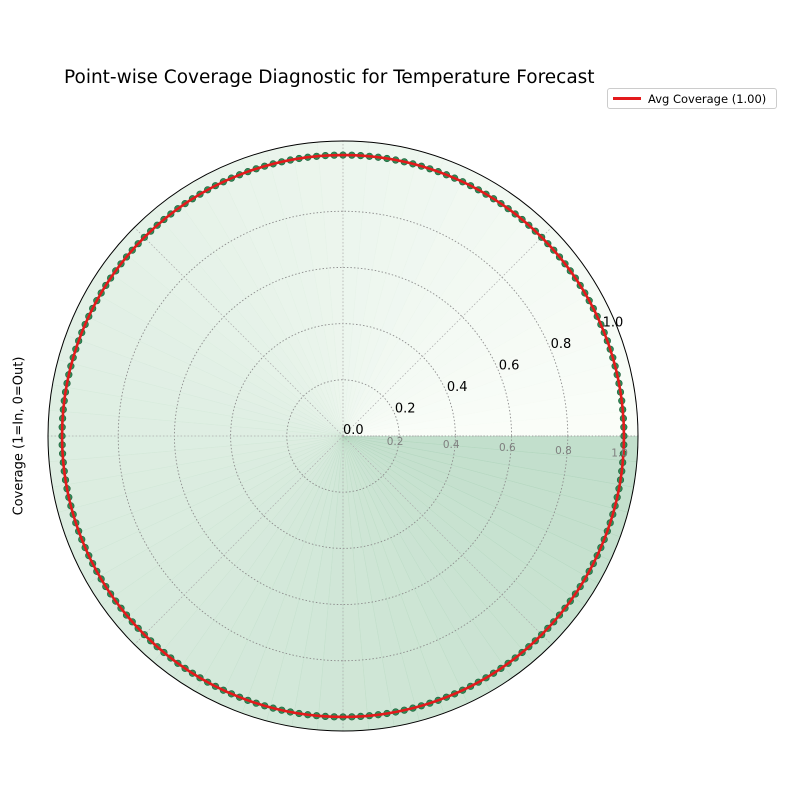  What do you see at coordinates (395, 442) in the screenshot?
I see `secondary-tick-label: 0.2` at bounding box center [395, 442].